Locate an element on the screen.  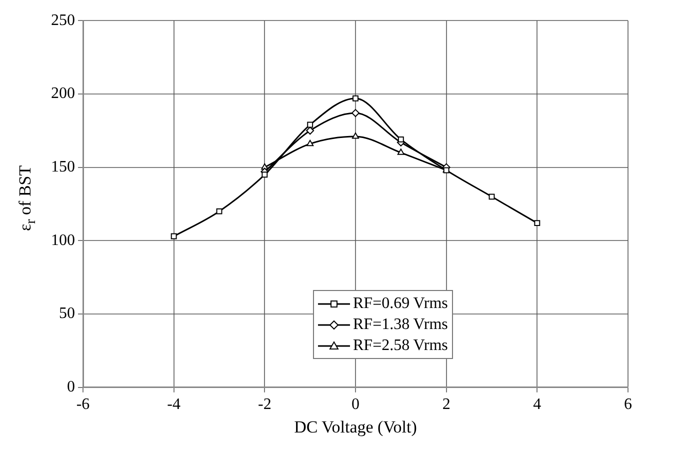
x-tick-label: 6 is located at coordinates (628, 405).